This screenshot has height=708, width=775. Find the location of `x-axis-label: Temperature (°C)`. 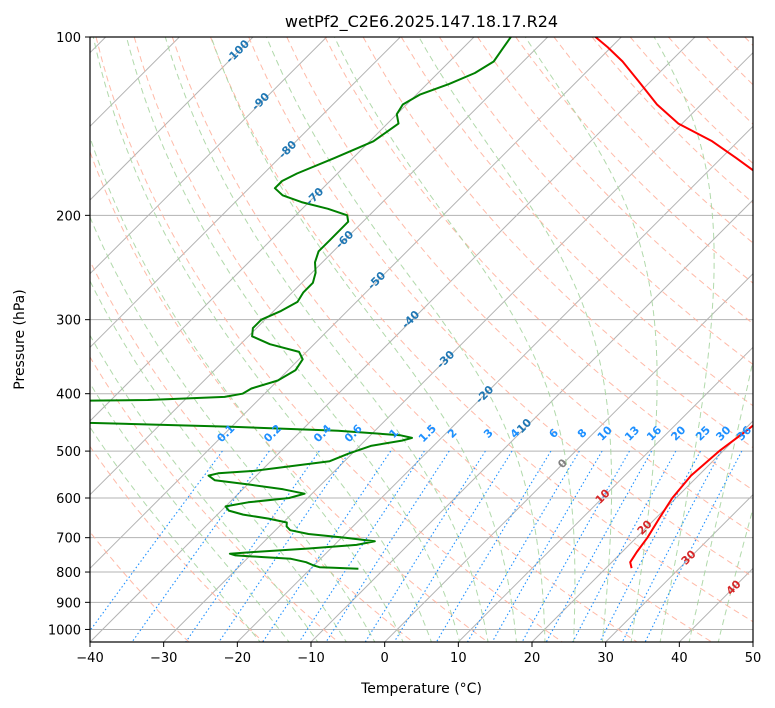

x-axis-label: Temperature (°C) is located at coordinates (421, 689).